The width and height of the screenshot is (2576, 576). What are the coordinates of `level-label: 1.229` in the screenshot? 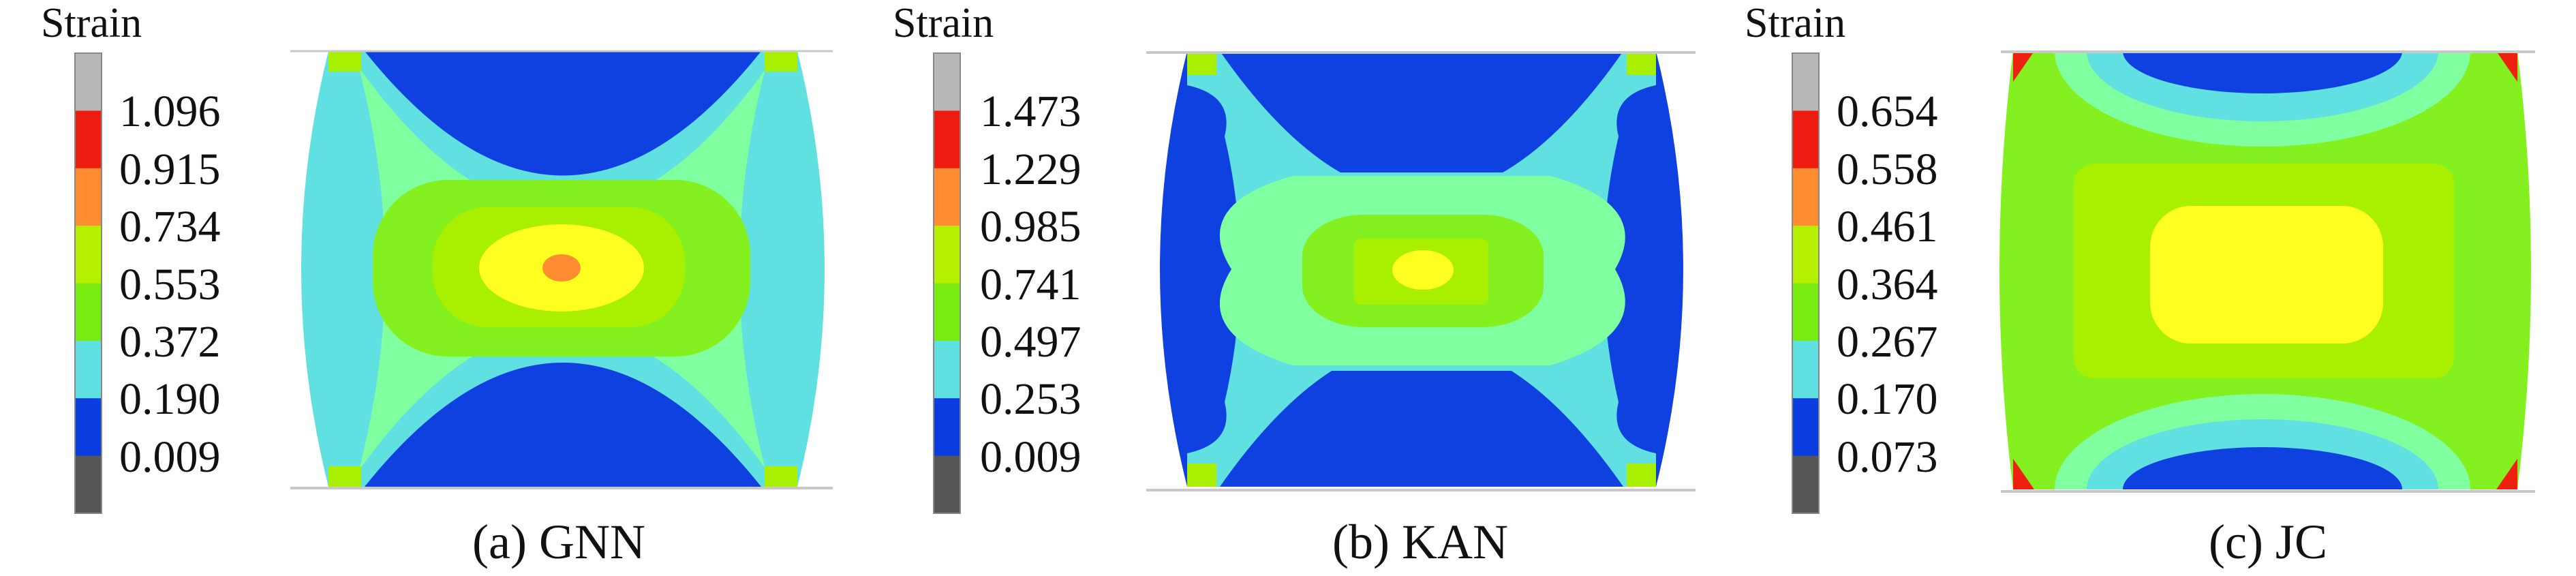 It's located at (1031, 169).